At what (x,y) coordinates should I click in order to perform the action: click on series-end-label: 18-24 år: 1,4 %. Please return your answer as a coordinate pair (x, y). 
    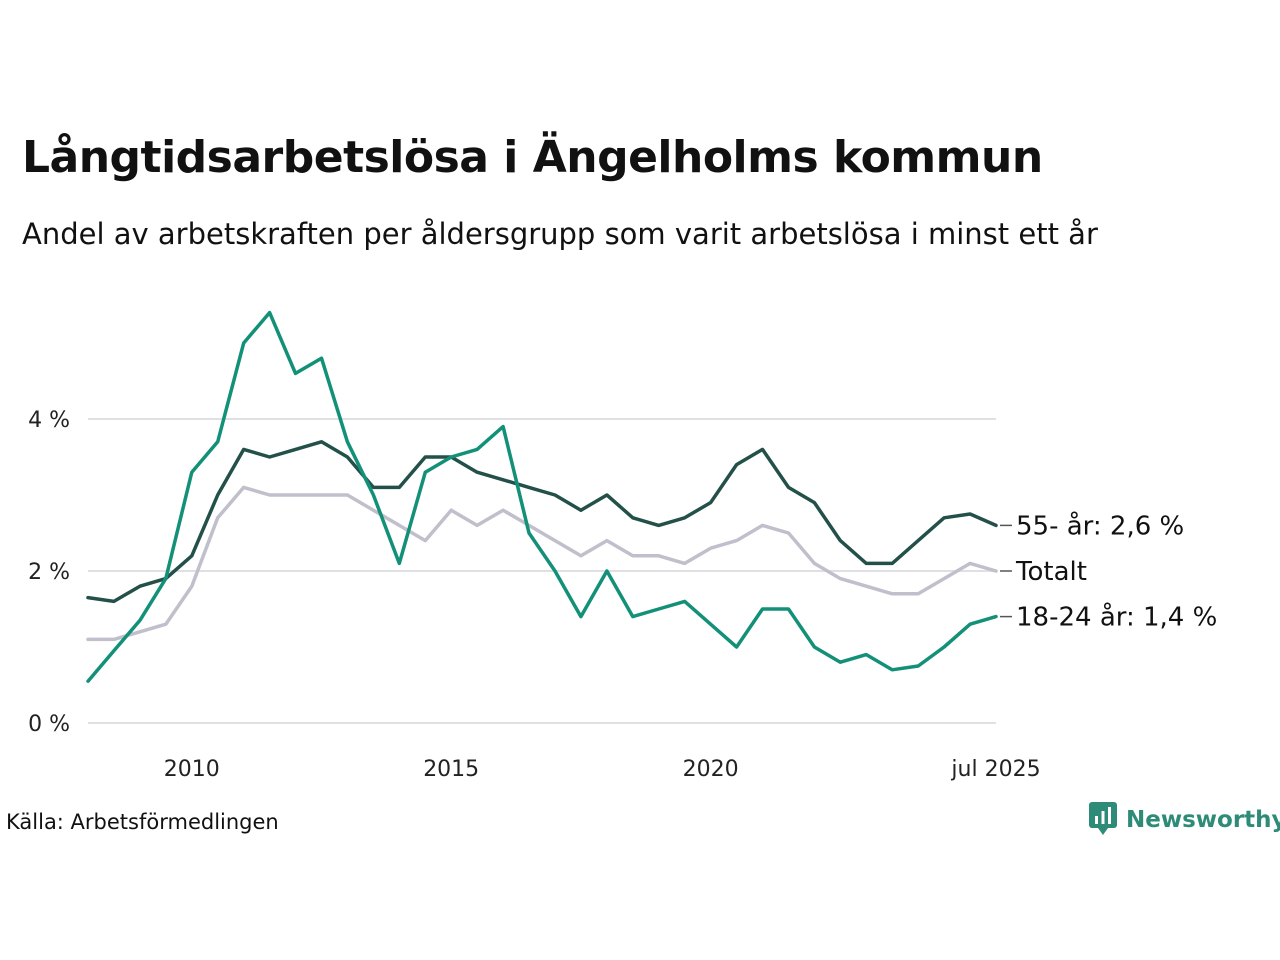
    Looking at the image, I should click on (1116, 617).